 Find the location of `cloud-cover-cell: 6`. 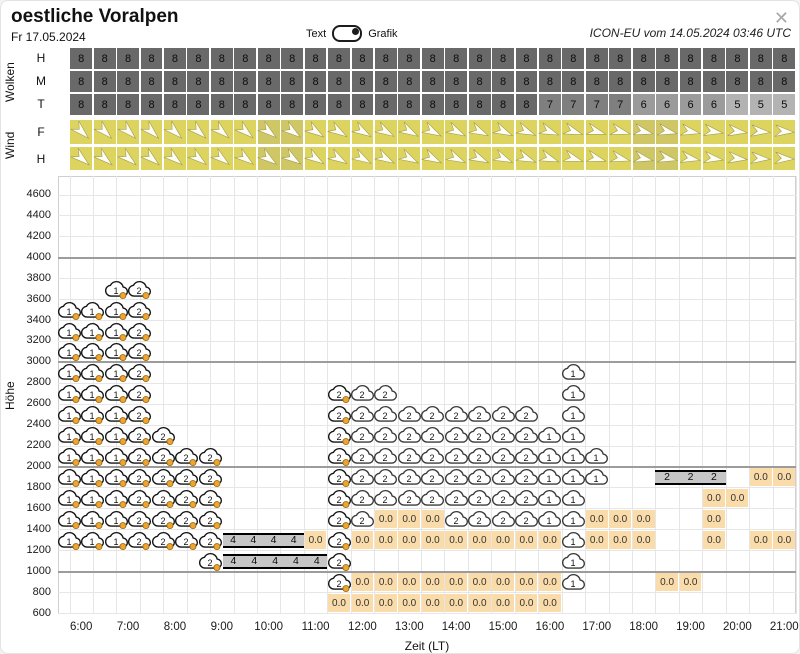

cloud-cover-cell: 6 is located at coordinates (643, 104).